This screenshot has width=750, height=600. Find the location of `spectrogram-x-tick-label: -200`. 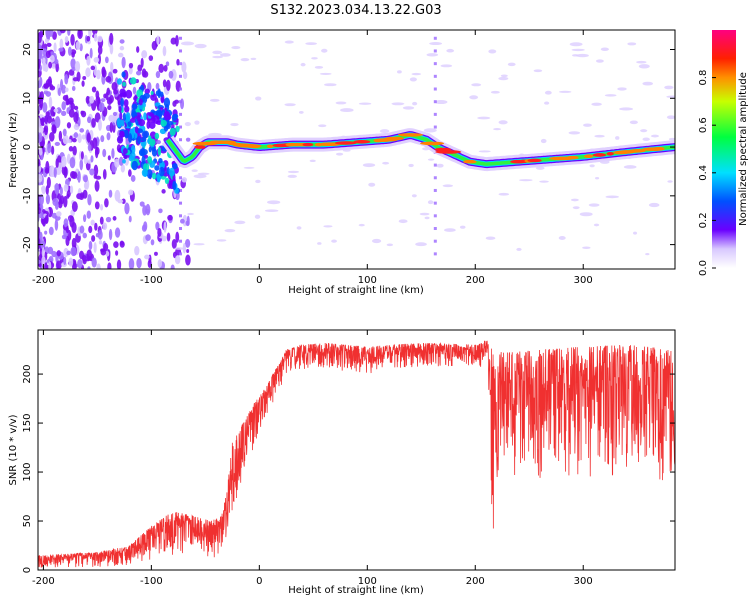

spectrogram-x-tick-label: -200 is located at coordinates (43, 280).